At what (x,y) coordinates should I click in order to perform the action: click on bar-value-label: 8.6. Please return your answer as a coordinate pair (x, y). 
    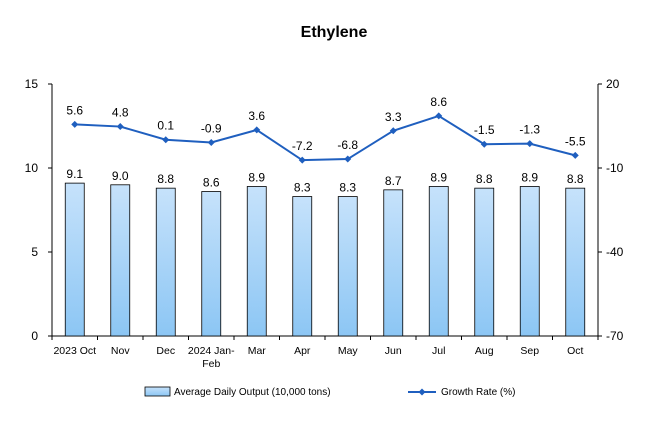
    Looking at the image, I should click on (211, 183).